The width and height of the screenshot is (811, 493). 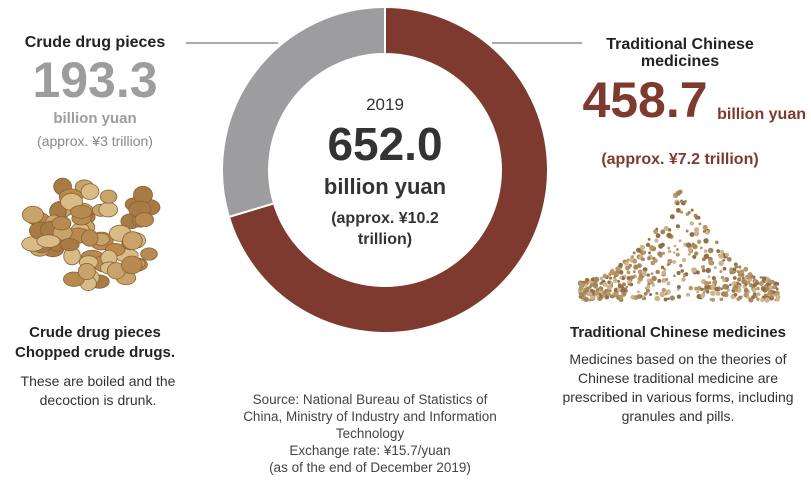 I want to click on crude-drug-image, so click(x=91, y=234).